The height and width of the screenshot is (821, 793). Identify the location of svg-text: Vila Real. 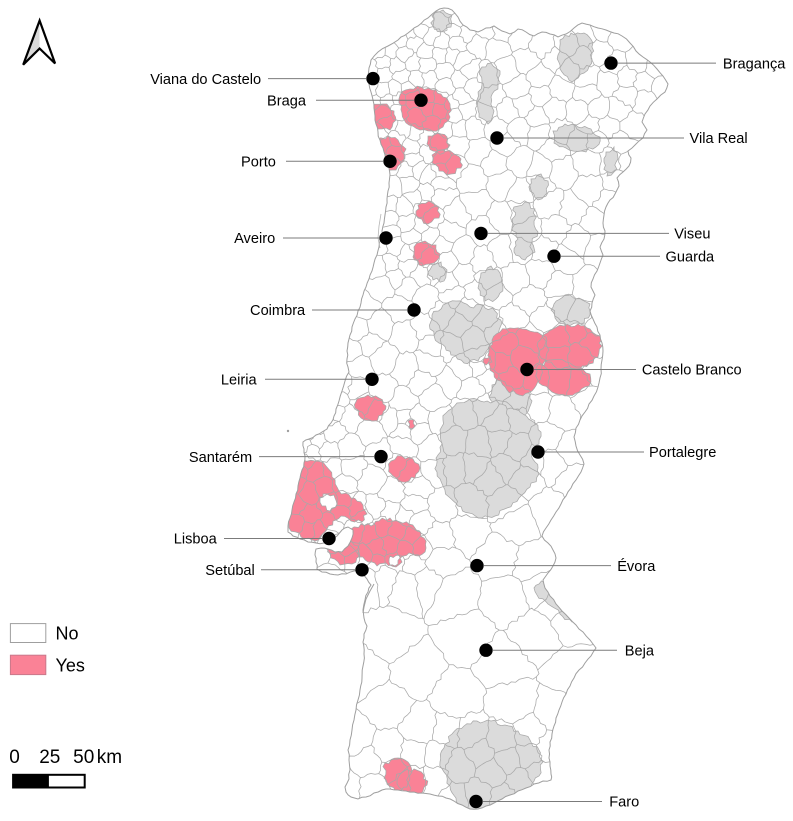
(719, 139).